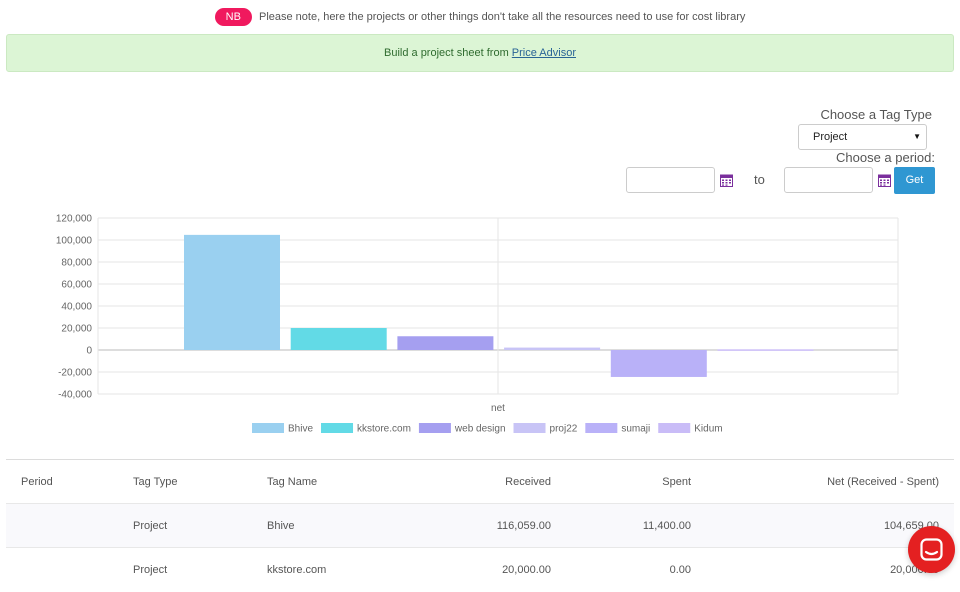  What do you see at coordinates (75, 373) in the screenshot?
I see `y-tick-label: -20,000` at bounding box center [75, 373].